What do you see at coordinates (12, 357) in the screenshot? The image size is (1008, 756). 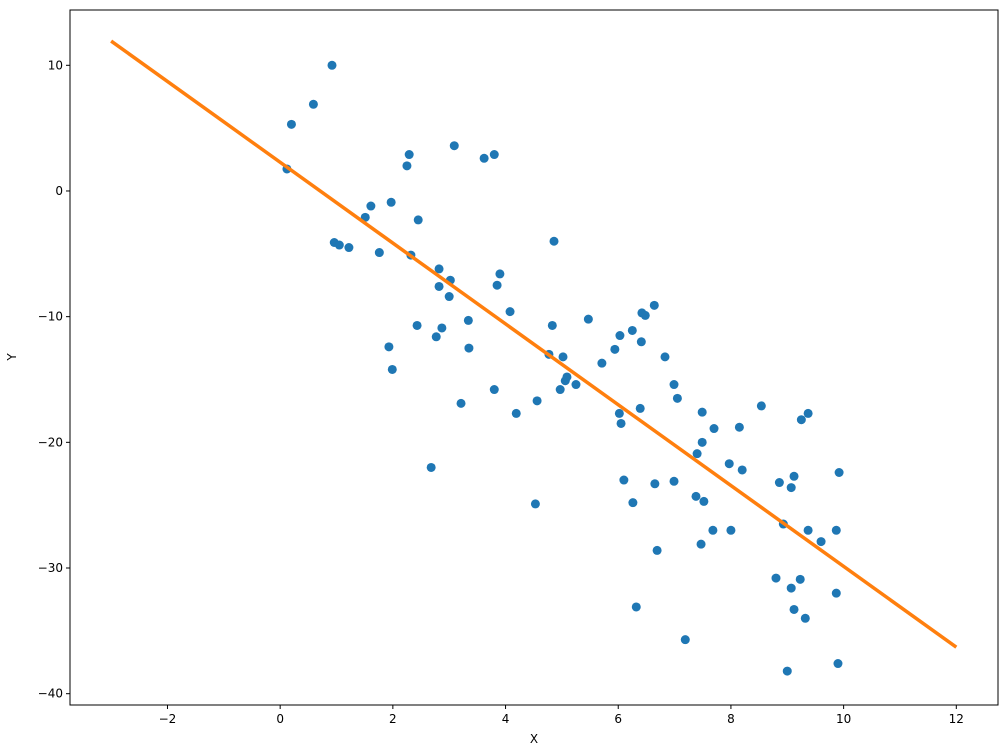 I see `y-axis-label: Y` at bounding box center [12, 357].